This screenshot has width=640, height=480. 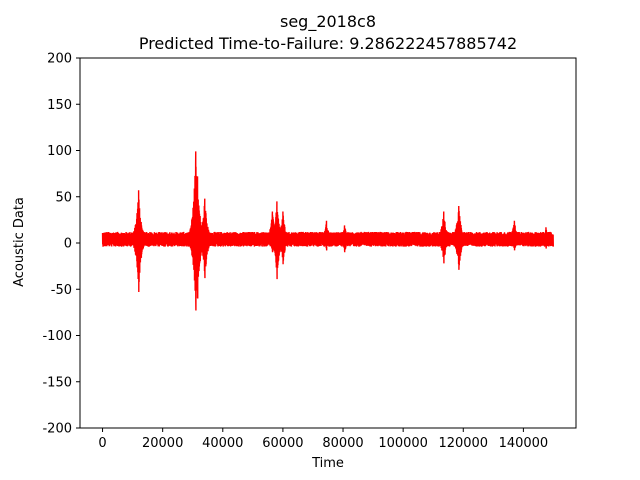 I want to click on y-tick-label: -200, so click(x=57, y=429).